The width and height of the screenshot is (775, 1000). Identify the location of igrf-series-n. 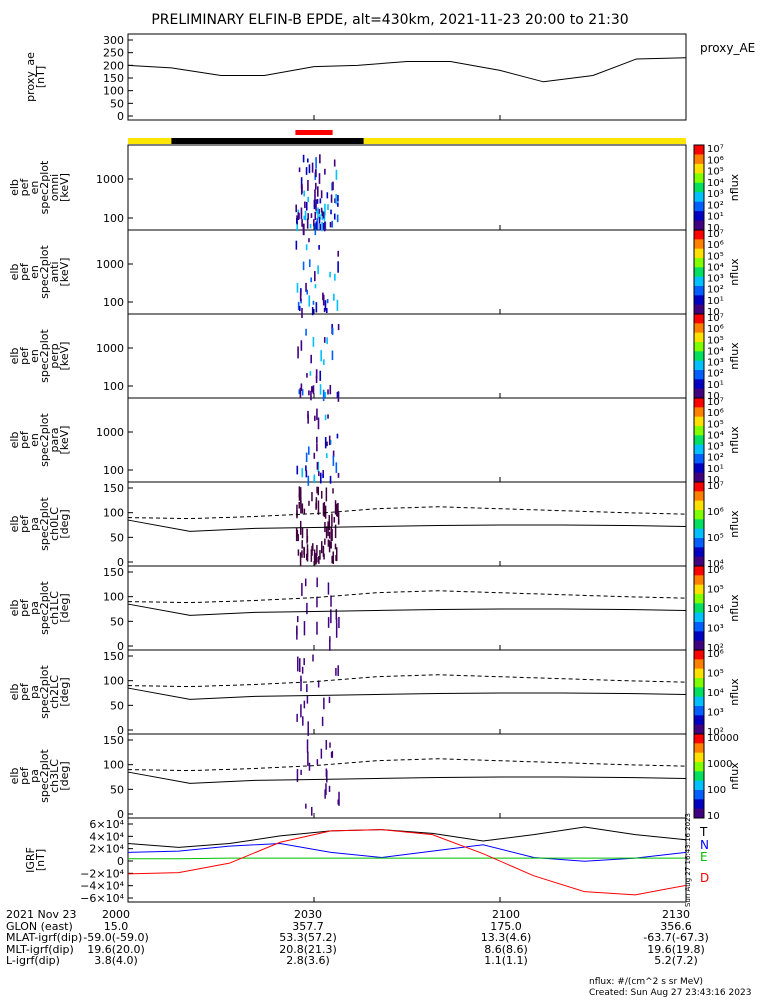
(407, 852).